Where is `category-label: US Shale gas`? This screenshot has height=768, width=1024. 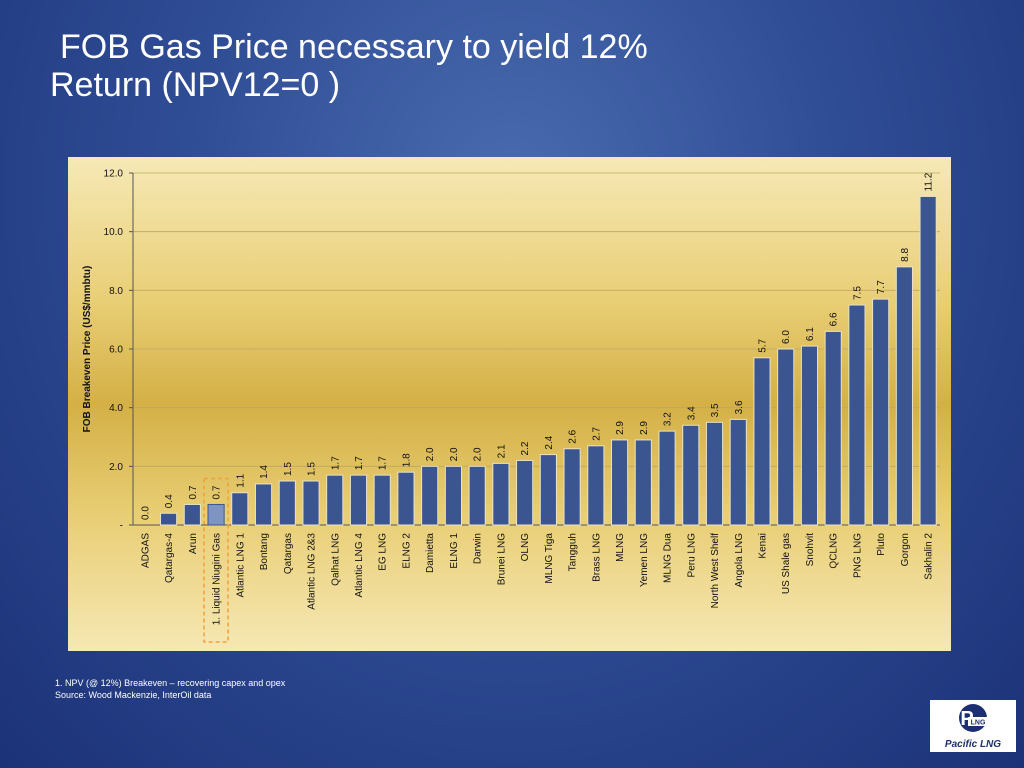 category-label: US Shale gas is located at coordinates (786, 563).